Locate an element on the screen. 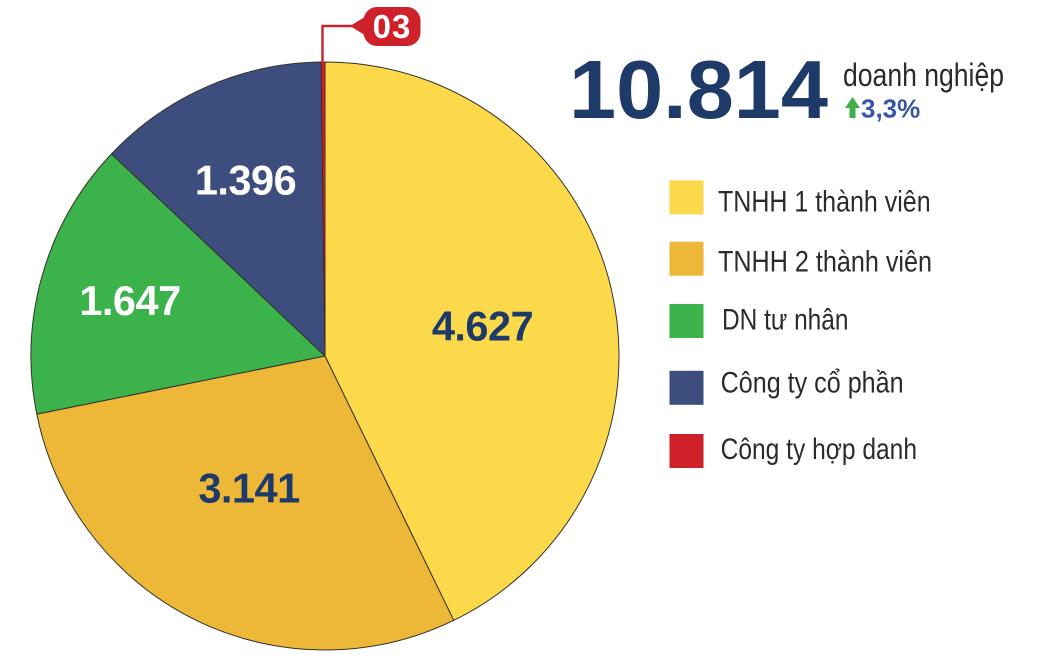 Image resolution: width=1040 pixels, height=664 pixels. svg-text: TNHH 1 thành viên is located at coordinates (824, 201).